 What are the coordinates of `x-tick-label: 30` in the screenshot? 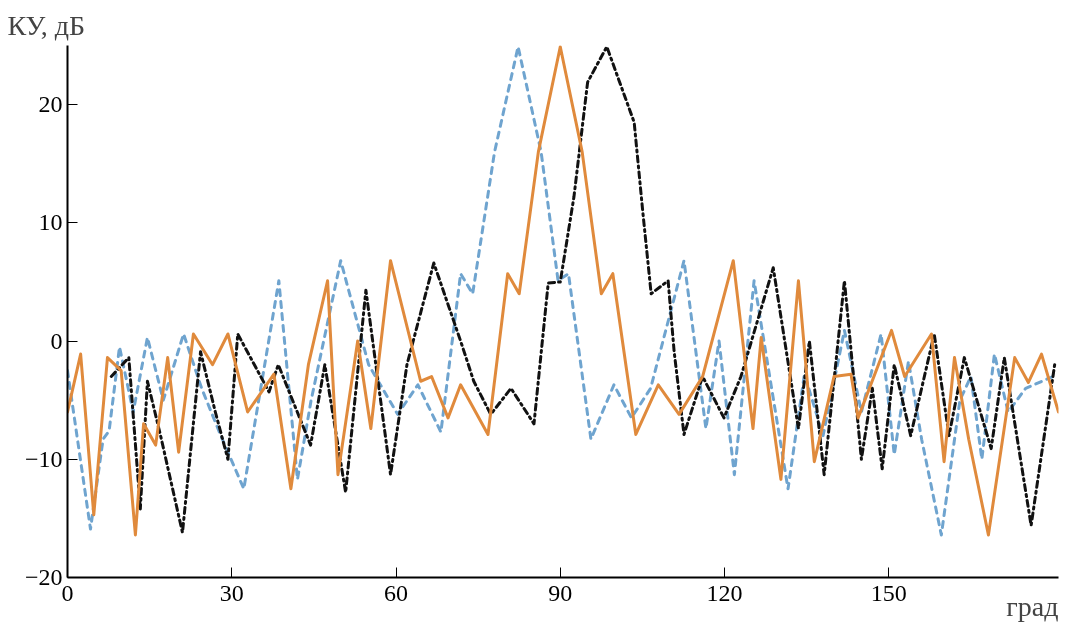 It's located at (231, 592).